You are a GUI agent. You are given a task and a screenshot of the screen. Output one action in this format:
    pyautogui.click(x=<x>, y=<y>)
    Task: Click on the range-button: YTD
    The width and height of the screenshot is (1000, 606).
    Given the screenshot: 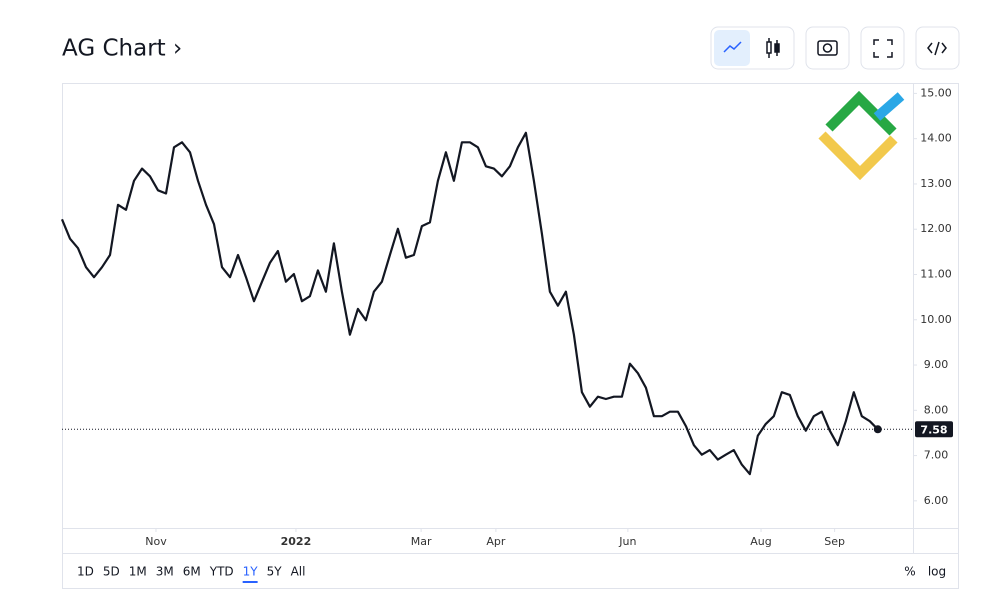 What is the action you would take?
    pyautogui.click(x=221, y=572)
    